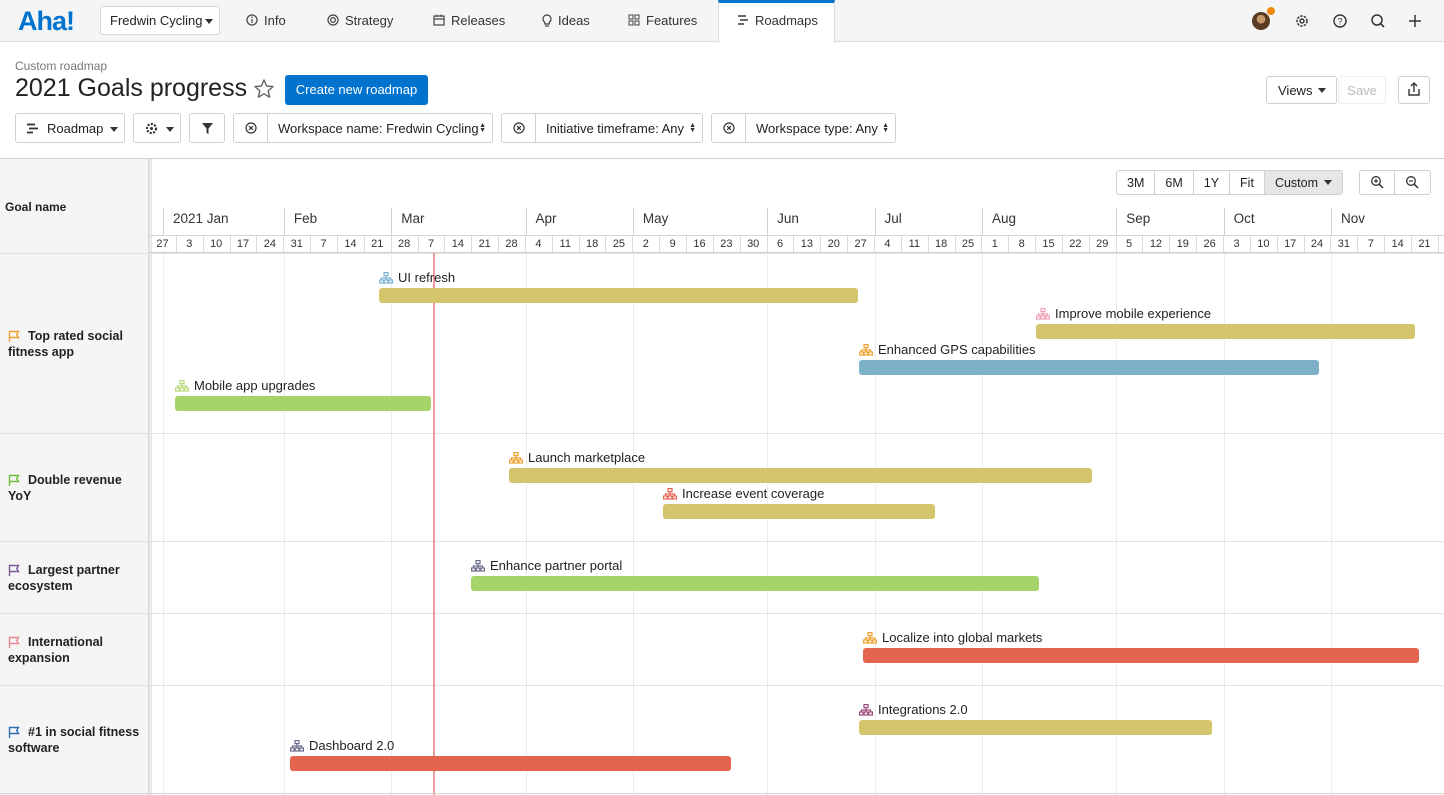  I want to click on zoom-fit-button: Fit, so click(1247, 182).